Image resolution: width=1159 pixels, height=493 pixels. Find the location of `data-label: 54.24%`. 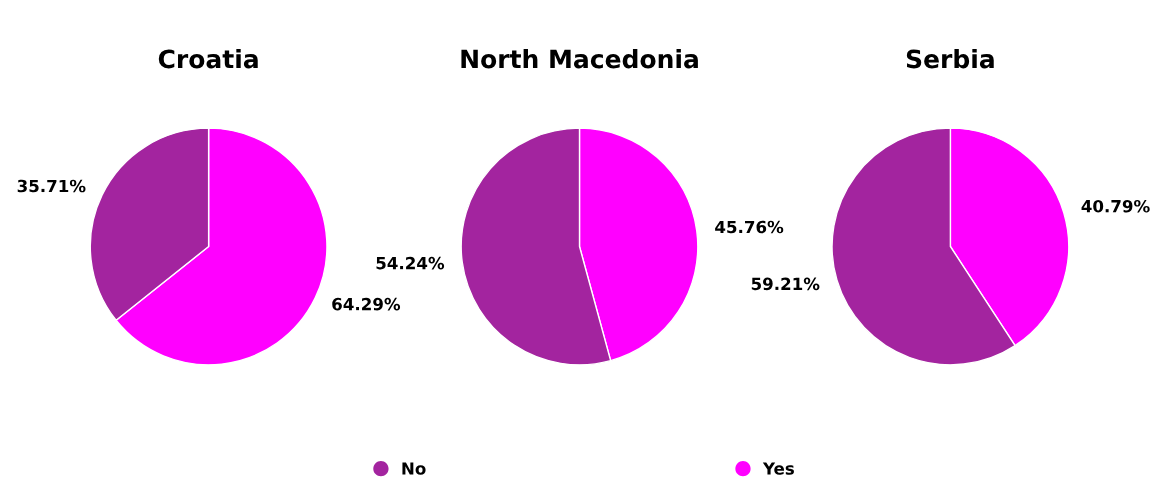

data-label: 54.24% is located at coordinates (410, 263).